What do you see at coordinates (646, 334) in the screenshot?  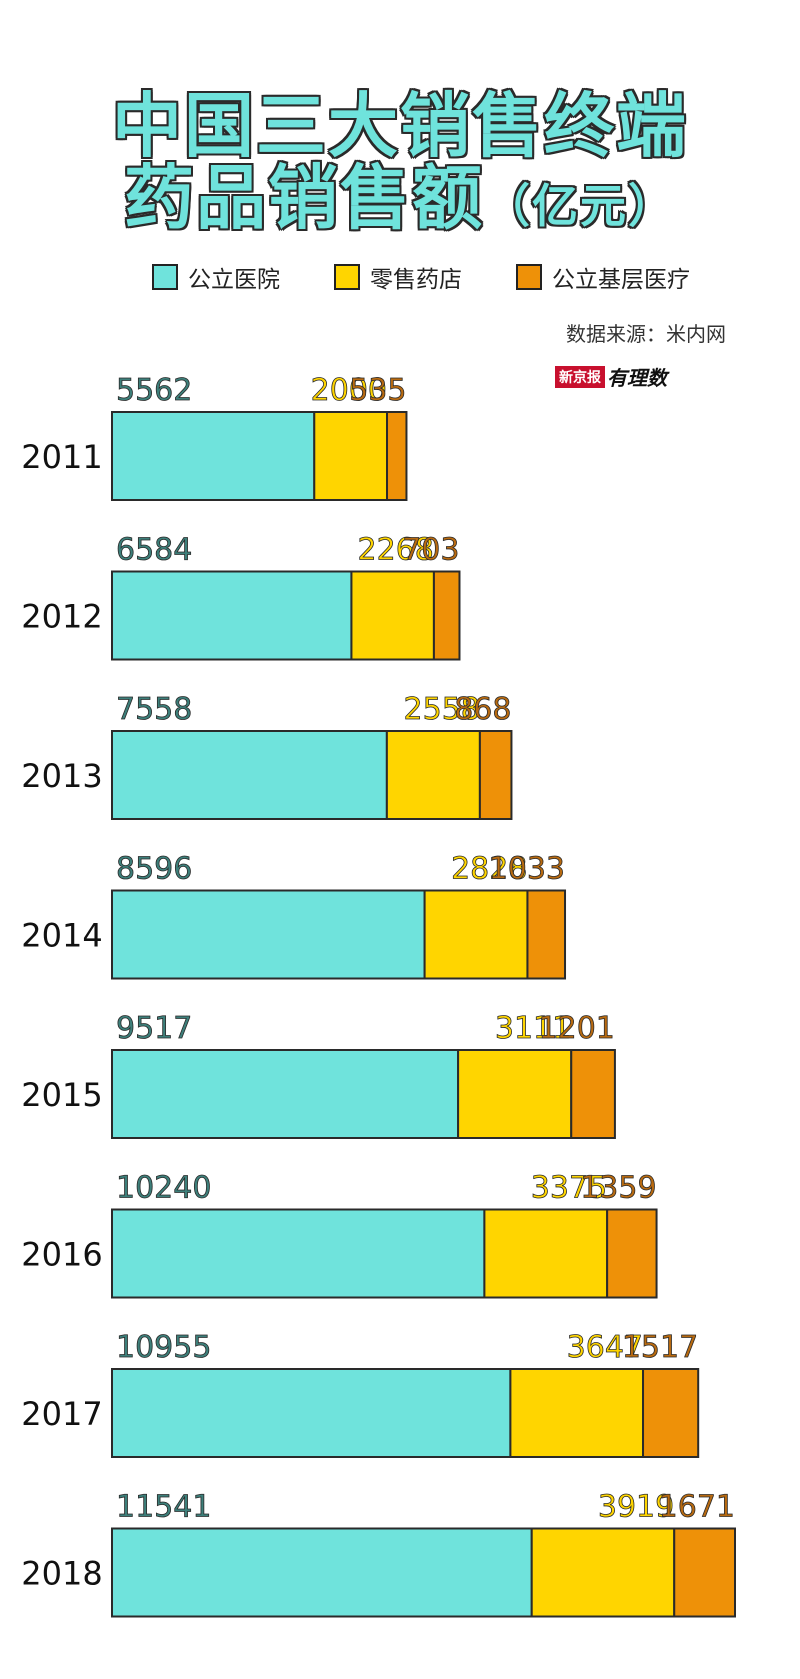 I see `data-source: 数据来源：米内网` at bounding box center [646, 334].